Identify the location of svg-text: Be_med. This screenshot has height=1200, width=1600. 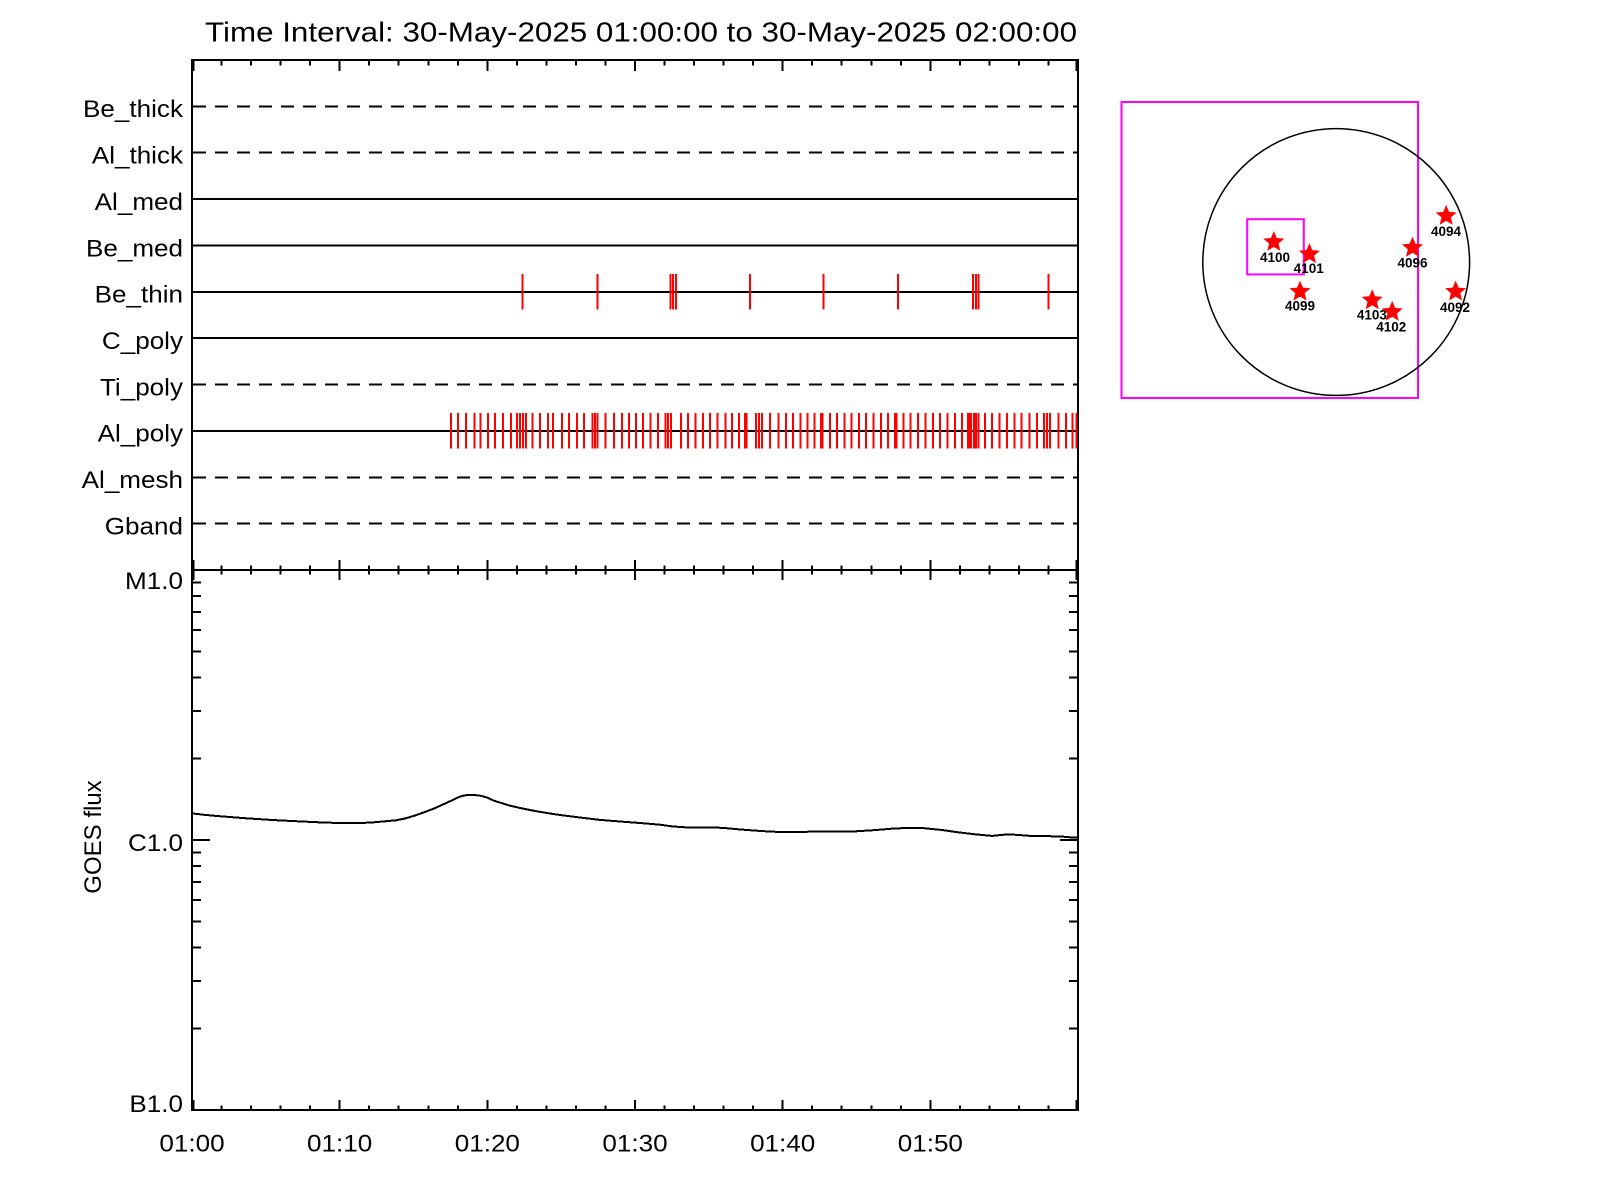
(134, 248).